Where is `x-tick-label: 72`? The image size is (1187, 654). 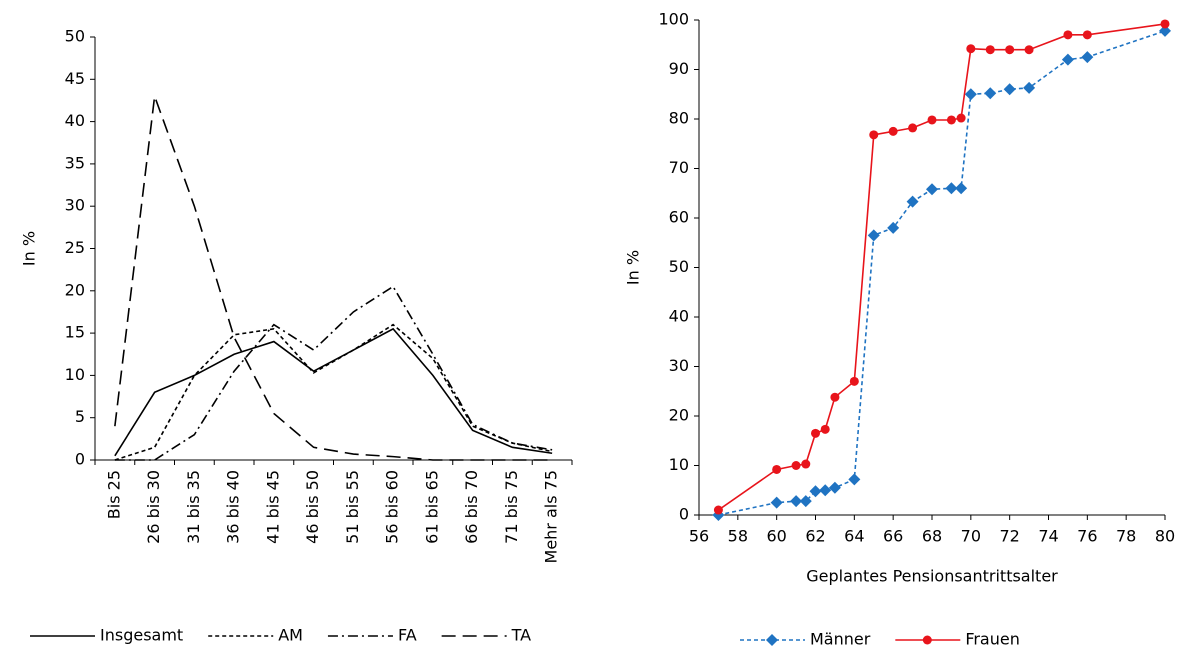 x-tick-label: 72 is located at coordinates (1009, 536).